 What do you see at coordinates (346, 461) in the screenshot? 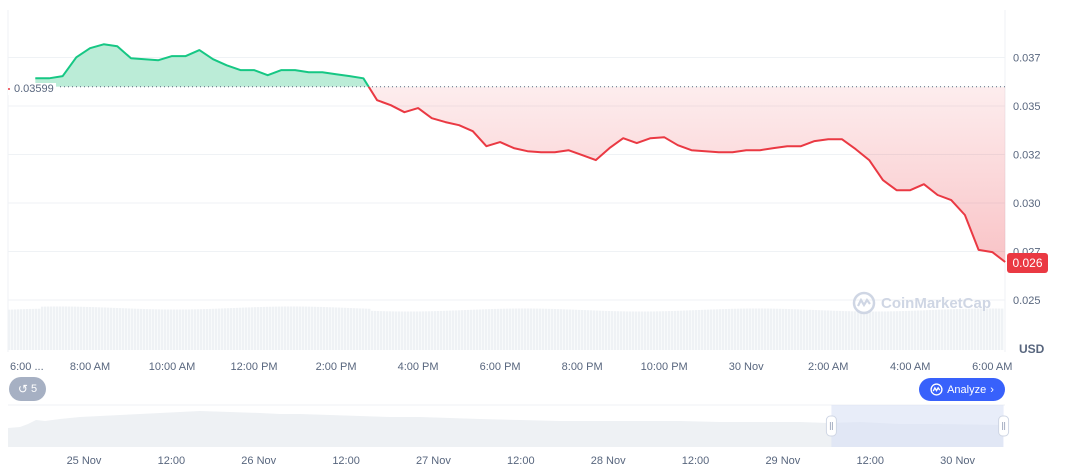
I see `navigator-label: 12:00` at bounding box center [346, 461].